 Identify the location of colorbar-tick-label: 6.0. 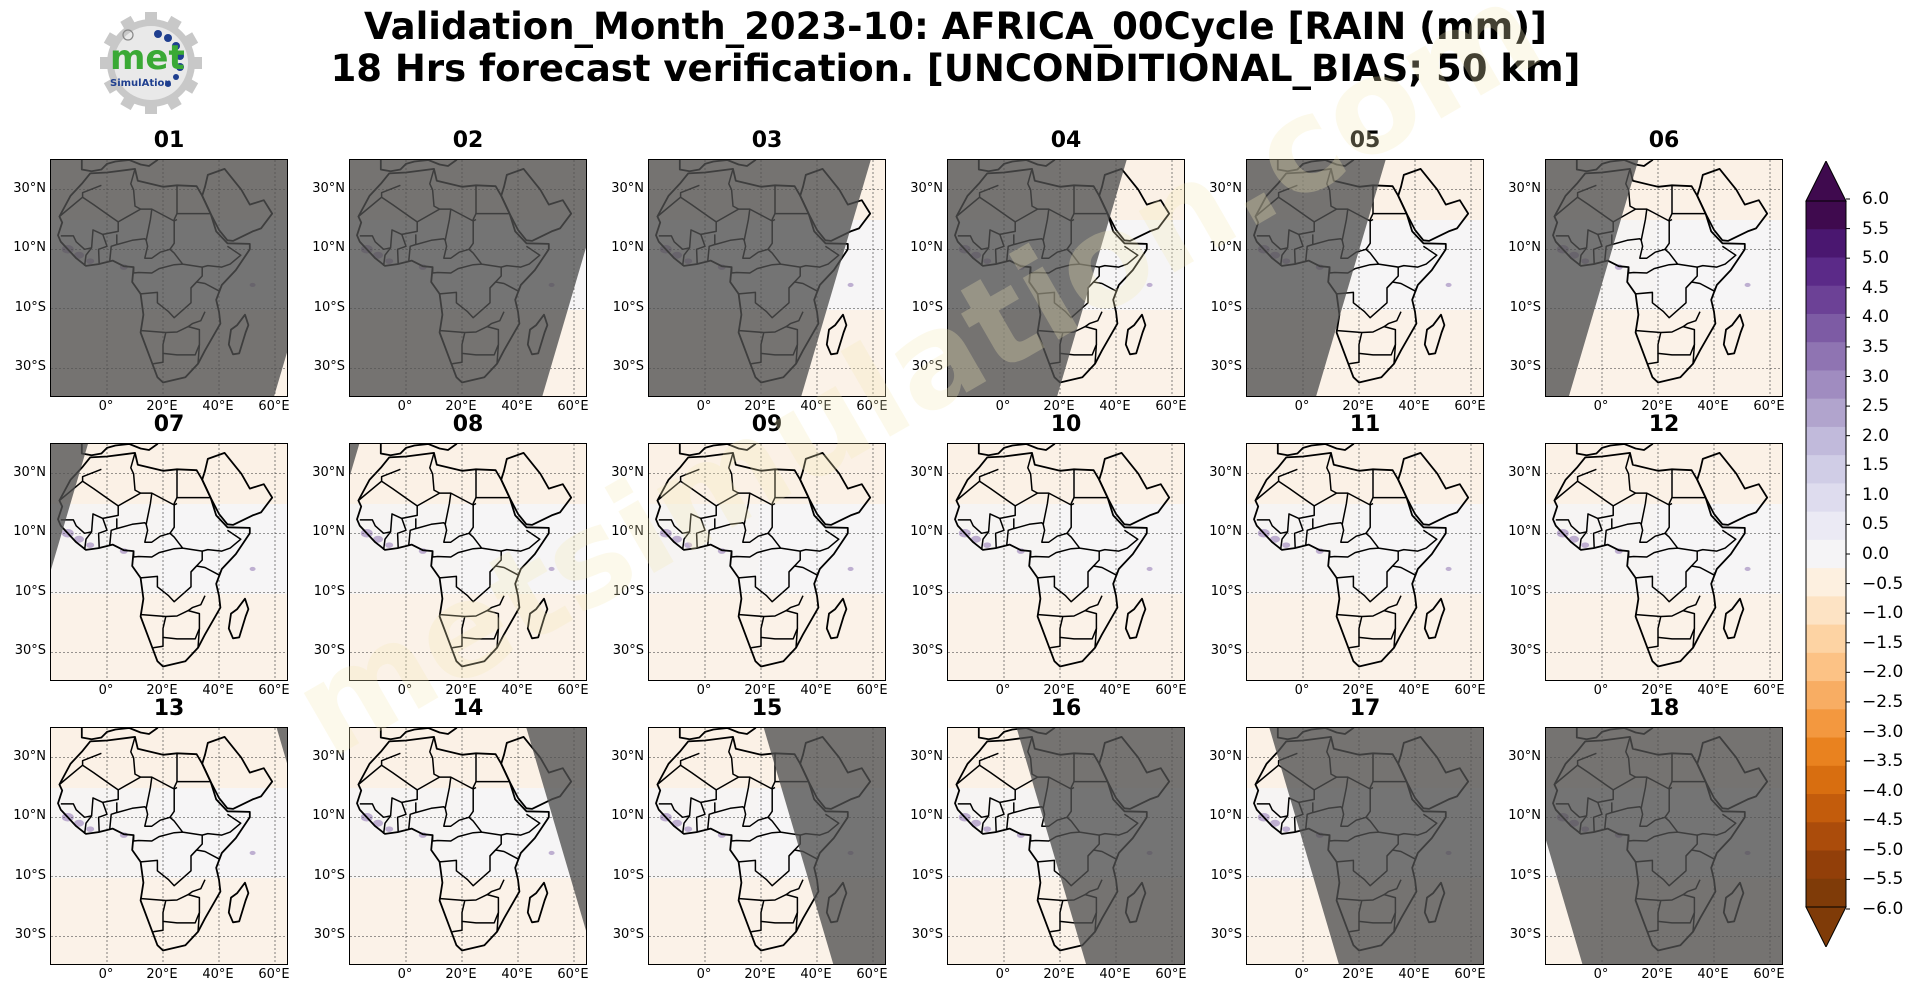
(1876, 199).